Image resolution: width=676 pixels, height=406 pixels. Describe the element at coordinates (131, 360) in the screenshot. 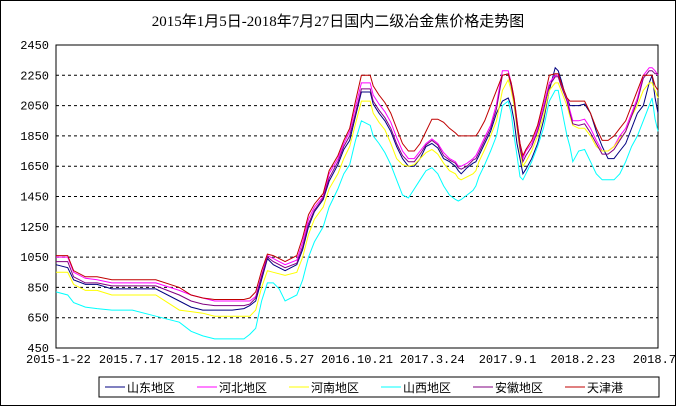

I see `x-tick-label: 2015.7.17` at that location.